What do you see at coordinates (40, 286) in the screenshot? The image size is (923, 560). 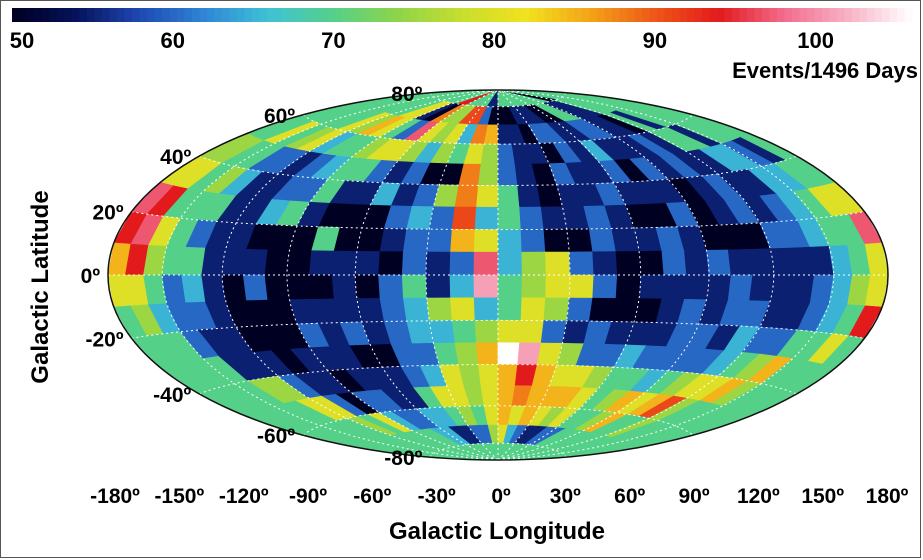 I see `y-axis-label: Galactic Latitude` at bounding box center [40, 286].